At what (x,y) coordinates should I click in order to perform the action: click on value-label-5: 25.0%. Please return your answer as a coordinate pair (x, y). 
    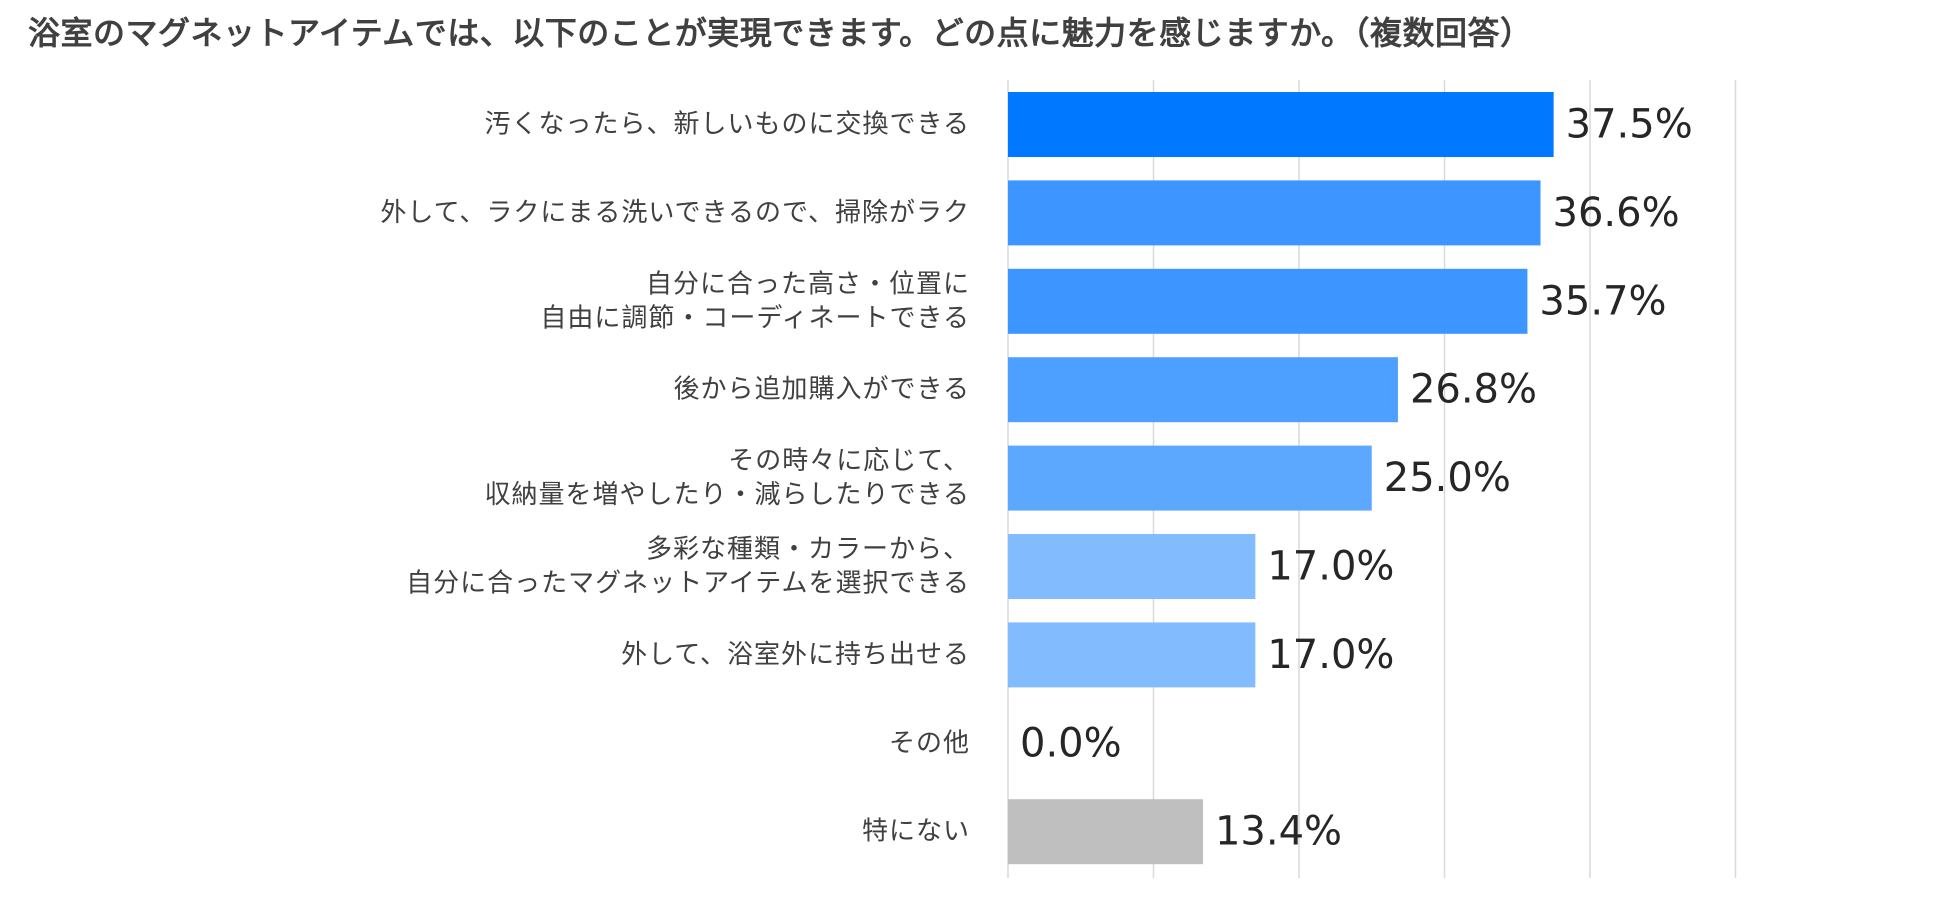
    Looking at the image, I should click on (1447, 478).